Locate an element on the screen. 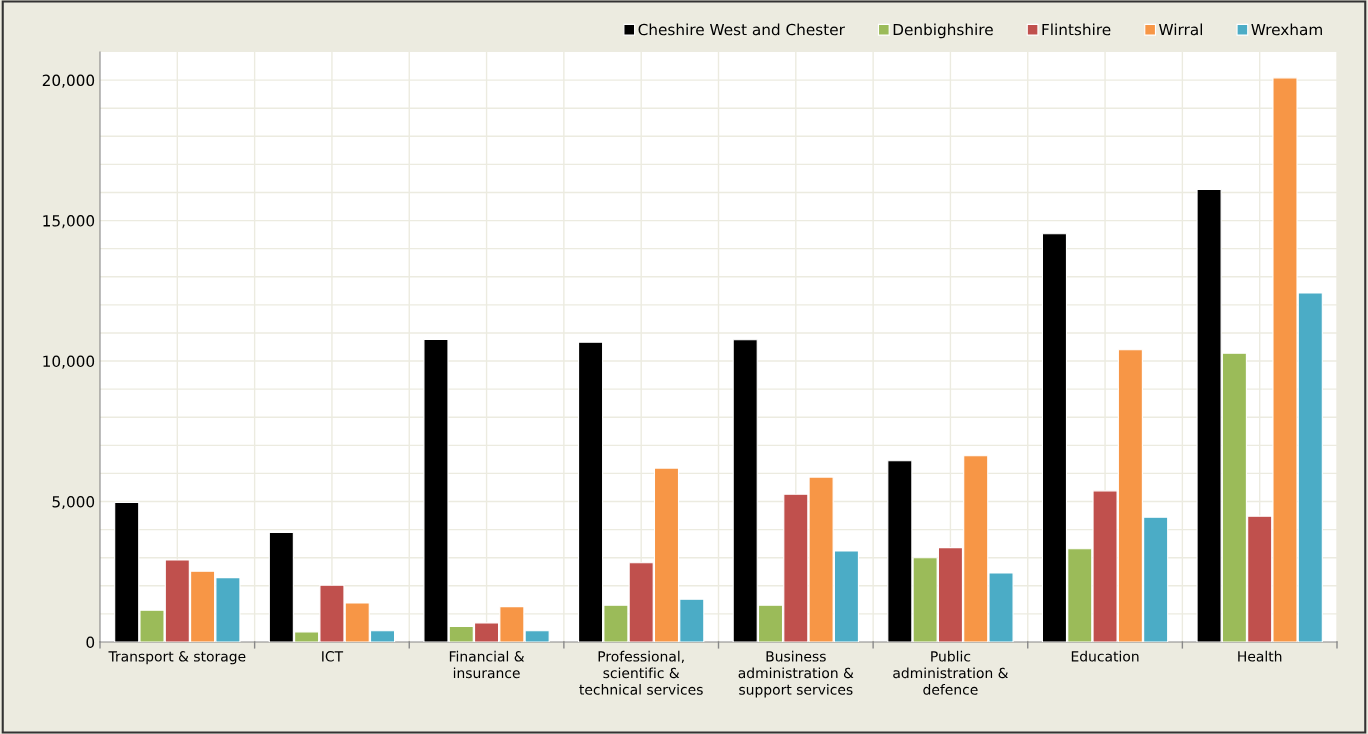 The image size is (1368, 734). y-tick-label: 0 is located at coordinates (90, 642).